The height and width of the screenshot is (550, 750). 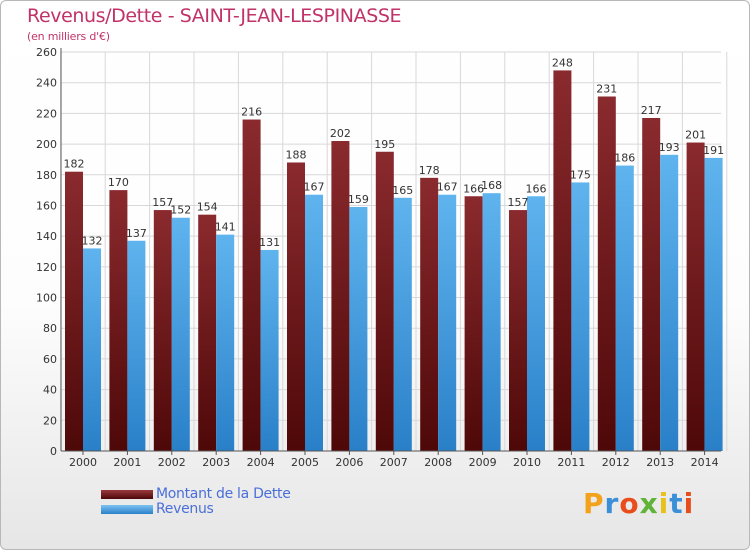 I want to click on x-tick-label: 2011, so click(x=571, y=462).